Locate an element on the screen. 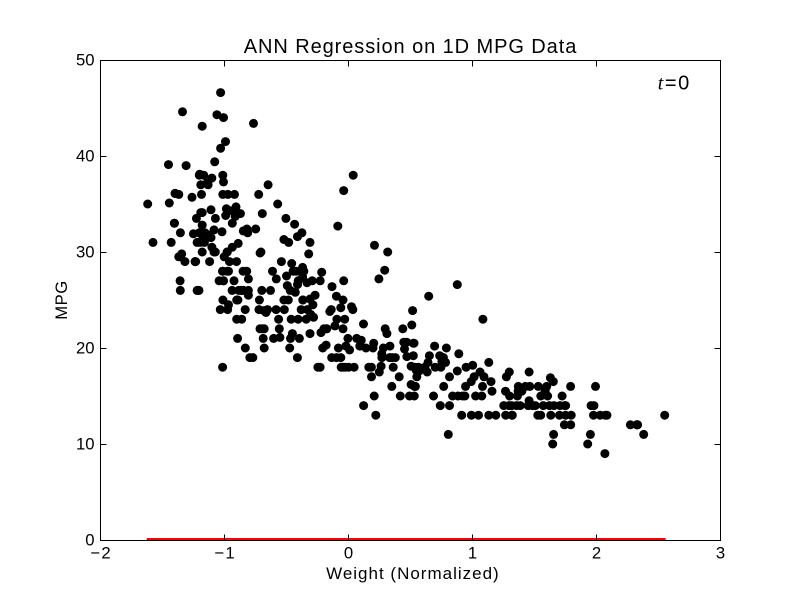  svg-text: ANN Regression on 1D MPG Data is located at coordinates (410, 47).